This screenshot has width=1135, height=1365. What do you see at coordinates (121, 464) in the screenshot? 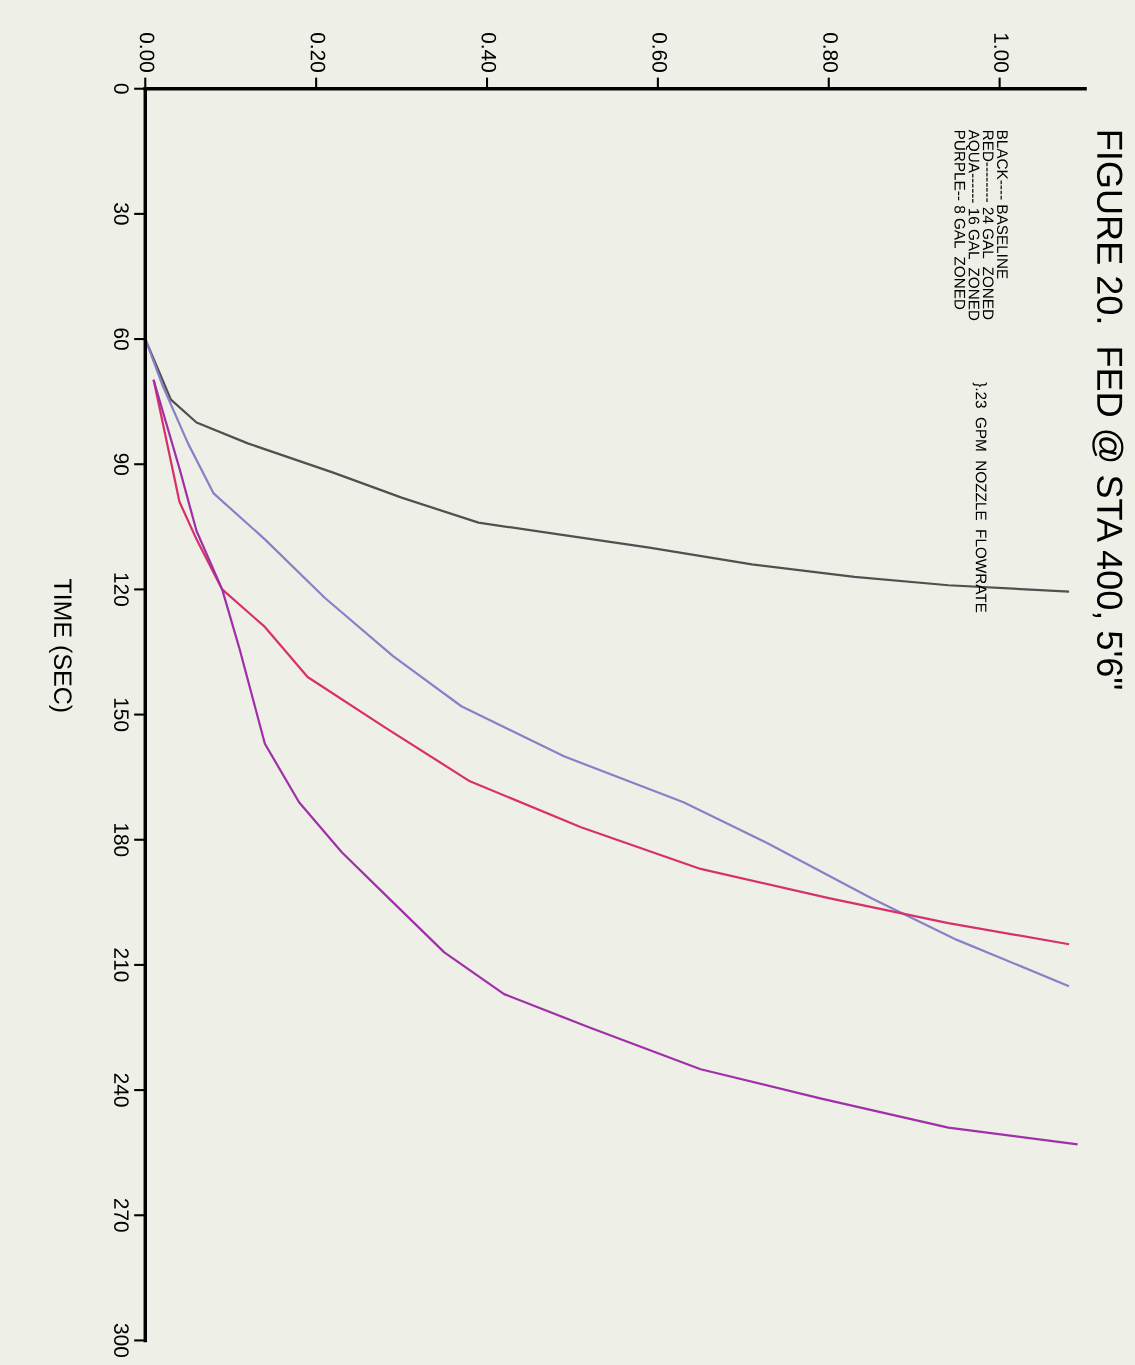
I see `y-tick-label: 90` at bounding box center [121, 464].